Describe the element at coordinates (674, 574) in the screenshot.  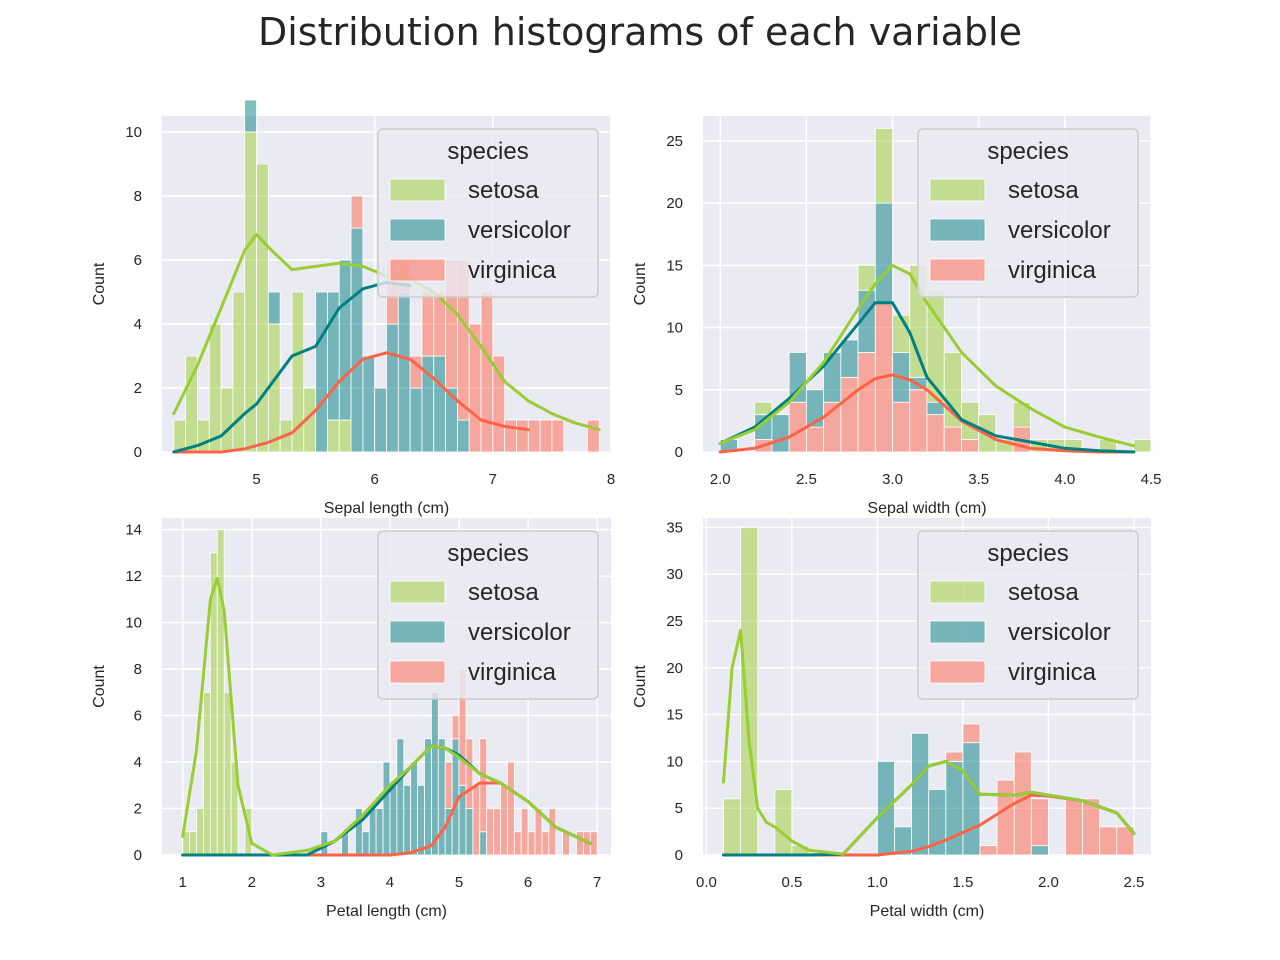
I see `y-tick-label: 30` at that location.